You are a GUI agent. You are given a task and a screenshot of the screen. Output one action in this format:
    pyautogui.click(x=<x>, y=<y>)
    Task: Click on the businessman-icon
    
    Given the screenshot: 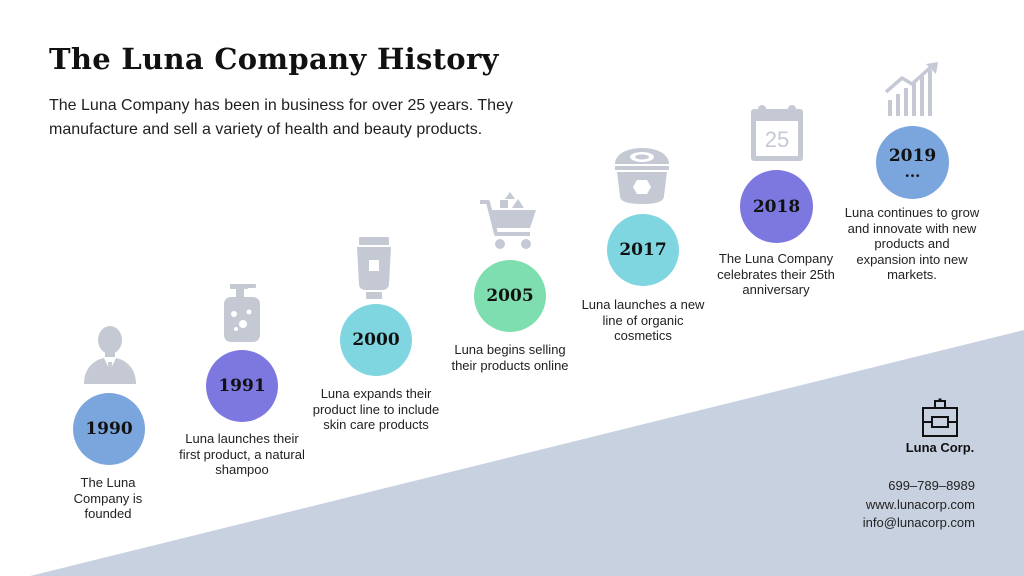 What is the action you would take?
    pyautogui.click(x=110, y=354)
    